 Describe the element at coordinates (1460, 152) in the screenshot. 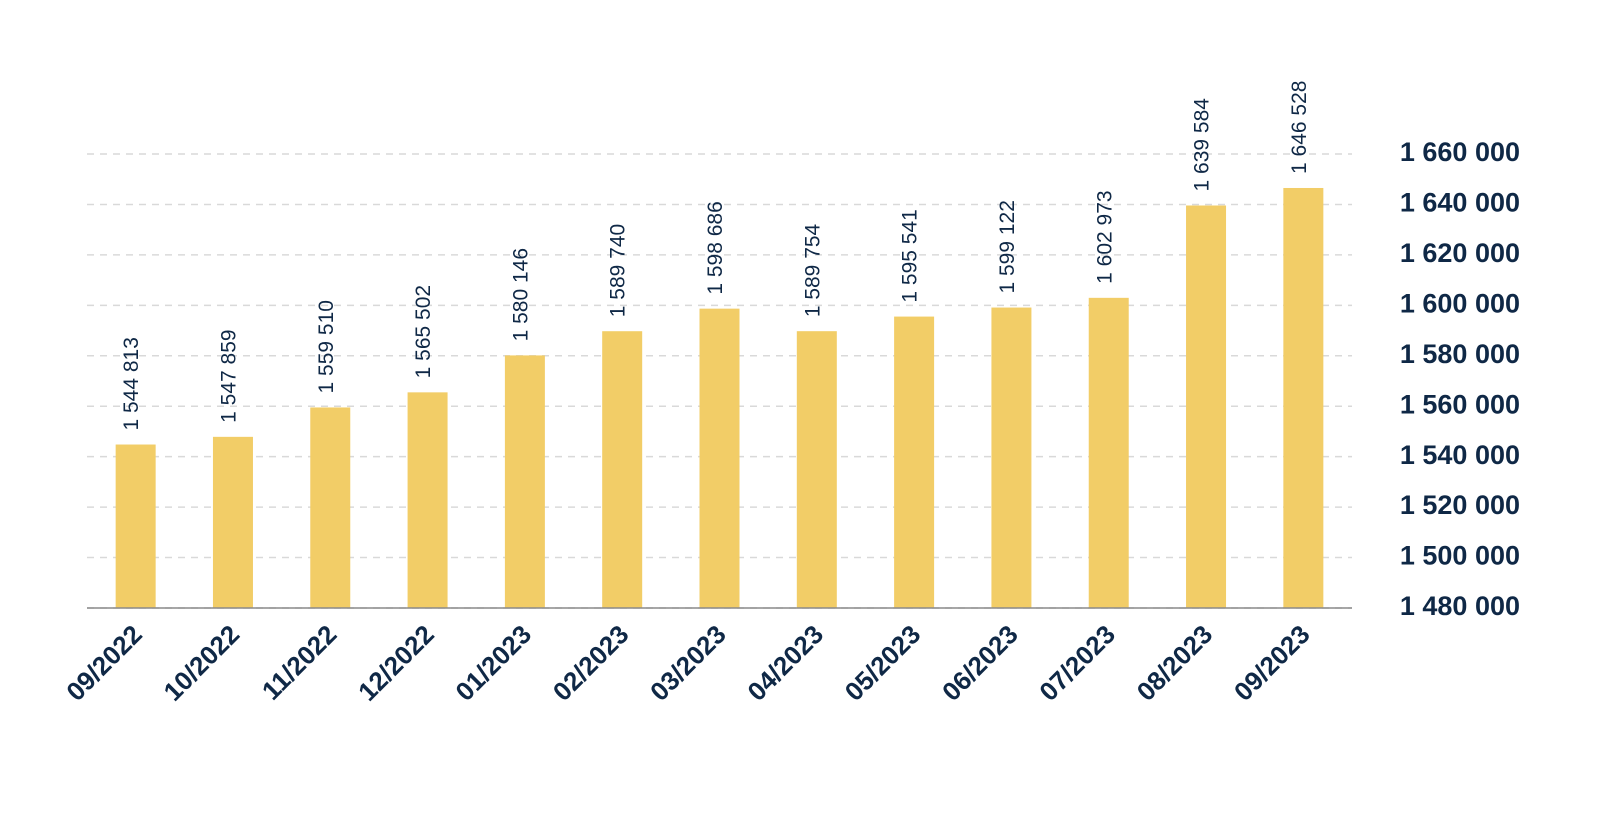

I see `y-tick-label: 1 660 000` at that location.